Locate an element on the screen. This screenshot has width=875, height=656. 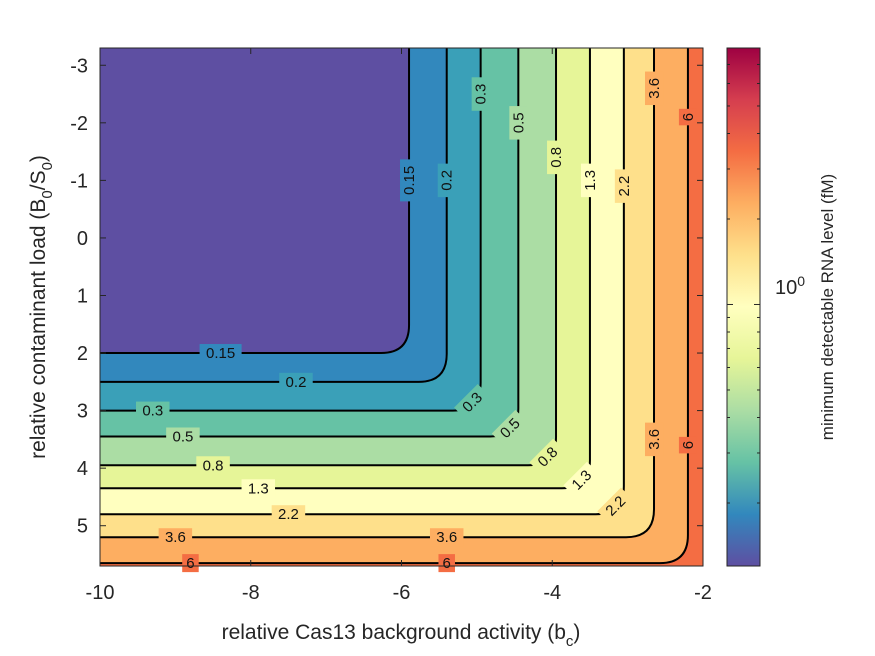
contour-label-h-0.5: 0.5 is located at coordinates (183, 436).